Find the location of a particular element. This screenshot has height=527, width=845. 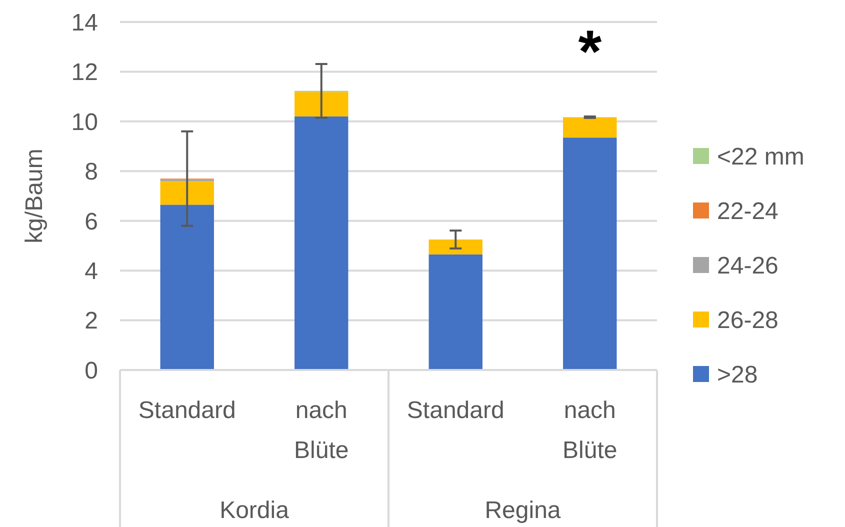

legend-label: 22-24 is located at coordinates (747, 211).